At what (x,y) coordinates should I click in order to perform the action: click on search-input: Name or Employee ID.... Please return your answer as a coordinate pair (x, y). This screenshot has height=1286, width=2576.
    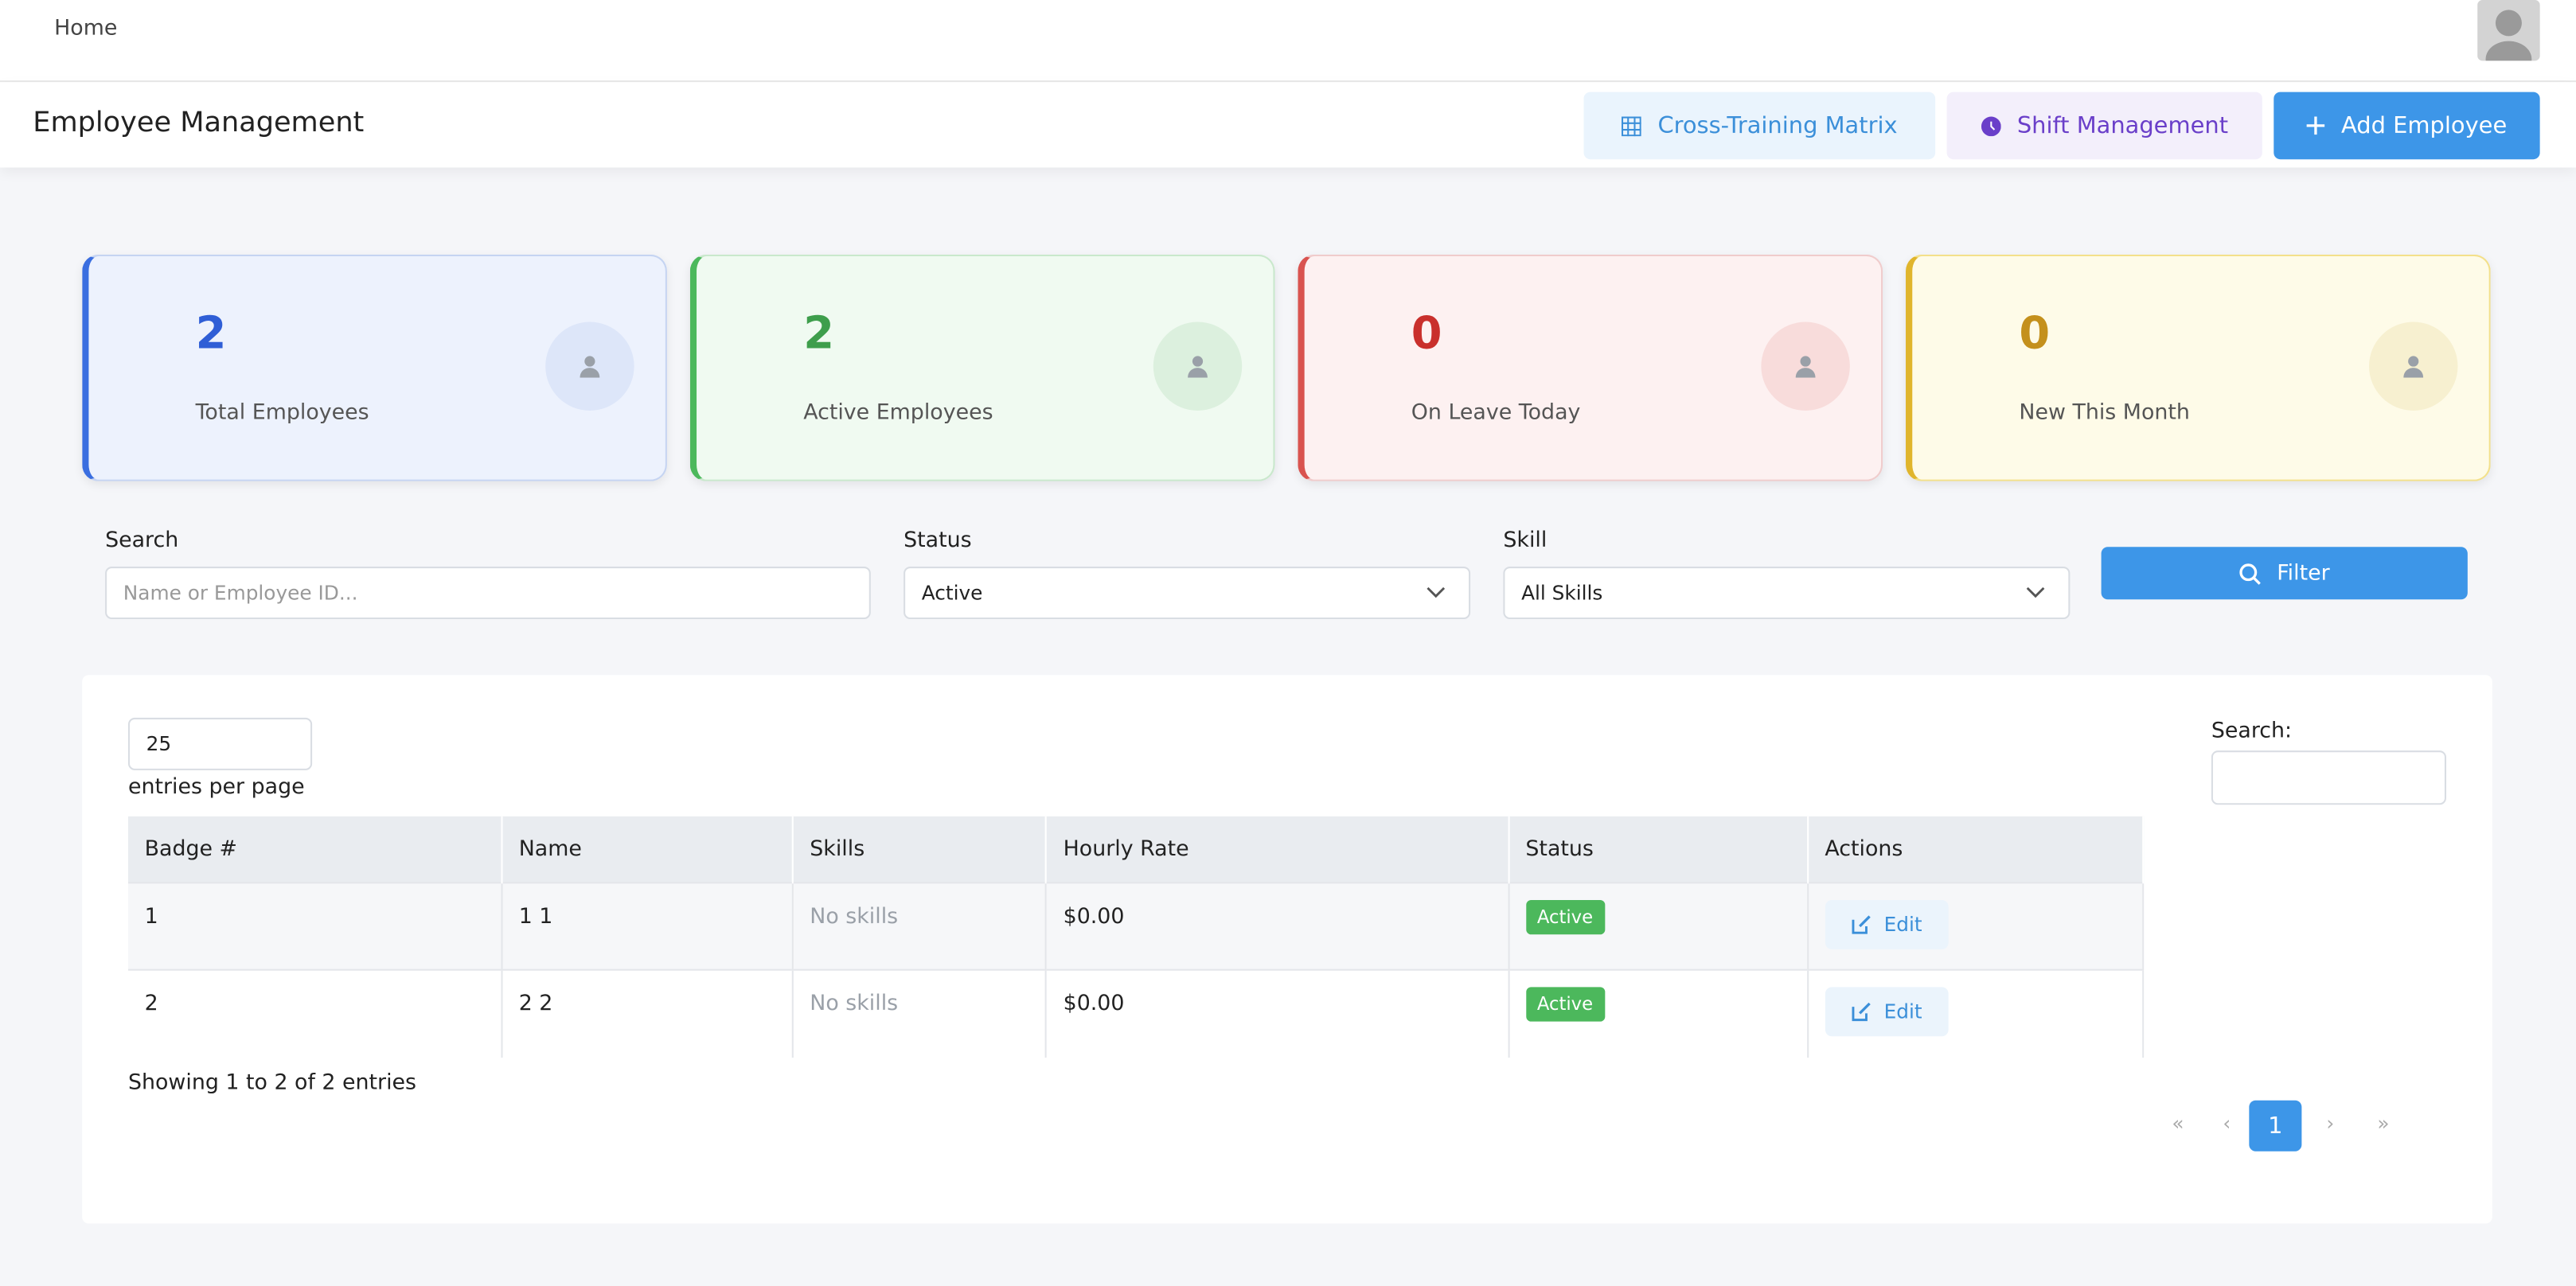
    Looking at the image, I should click on (488, 594).